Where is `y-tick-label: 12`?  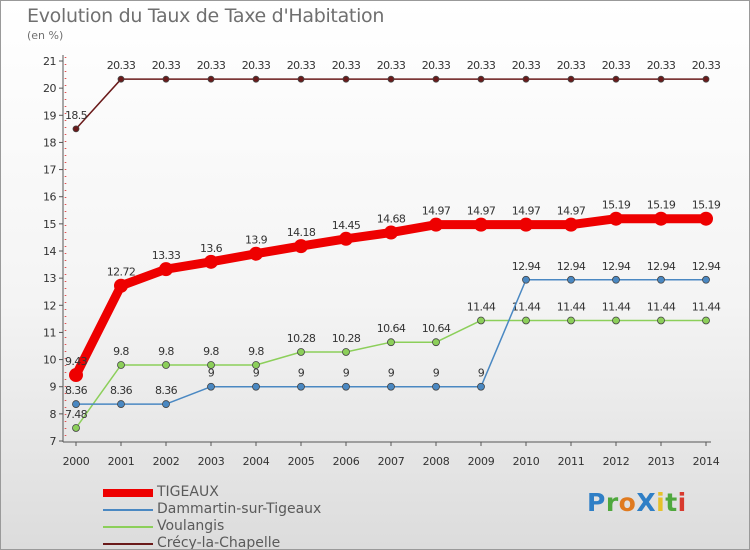
y-tick-label: 12 is located at coordinates (49, 305).